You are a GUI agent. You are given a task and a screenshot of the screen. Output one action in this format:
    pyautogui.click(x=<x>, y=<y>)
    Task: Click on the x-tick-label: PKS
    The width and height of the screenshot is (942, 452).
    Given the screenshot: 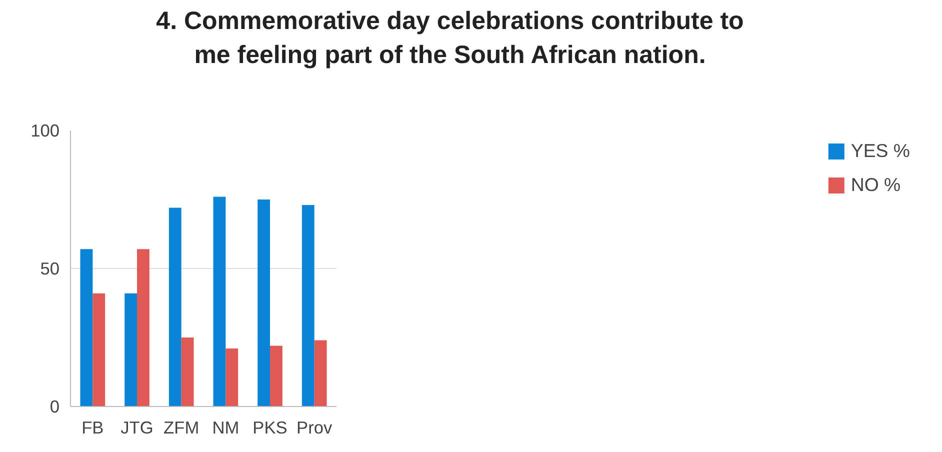 What is the action you would take?
    pyautogui.click(x=270, y=428)
    